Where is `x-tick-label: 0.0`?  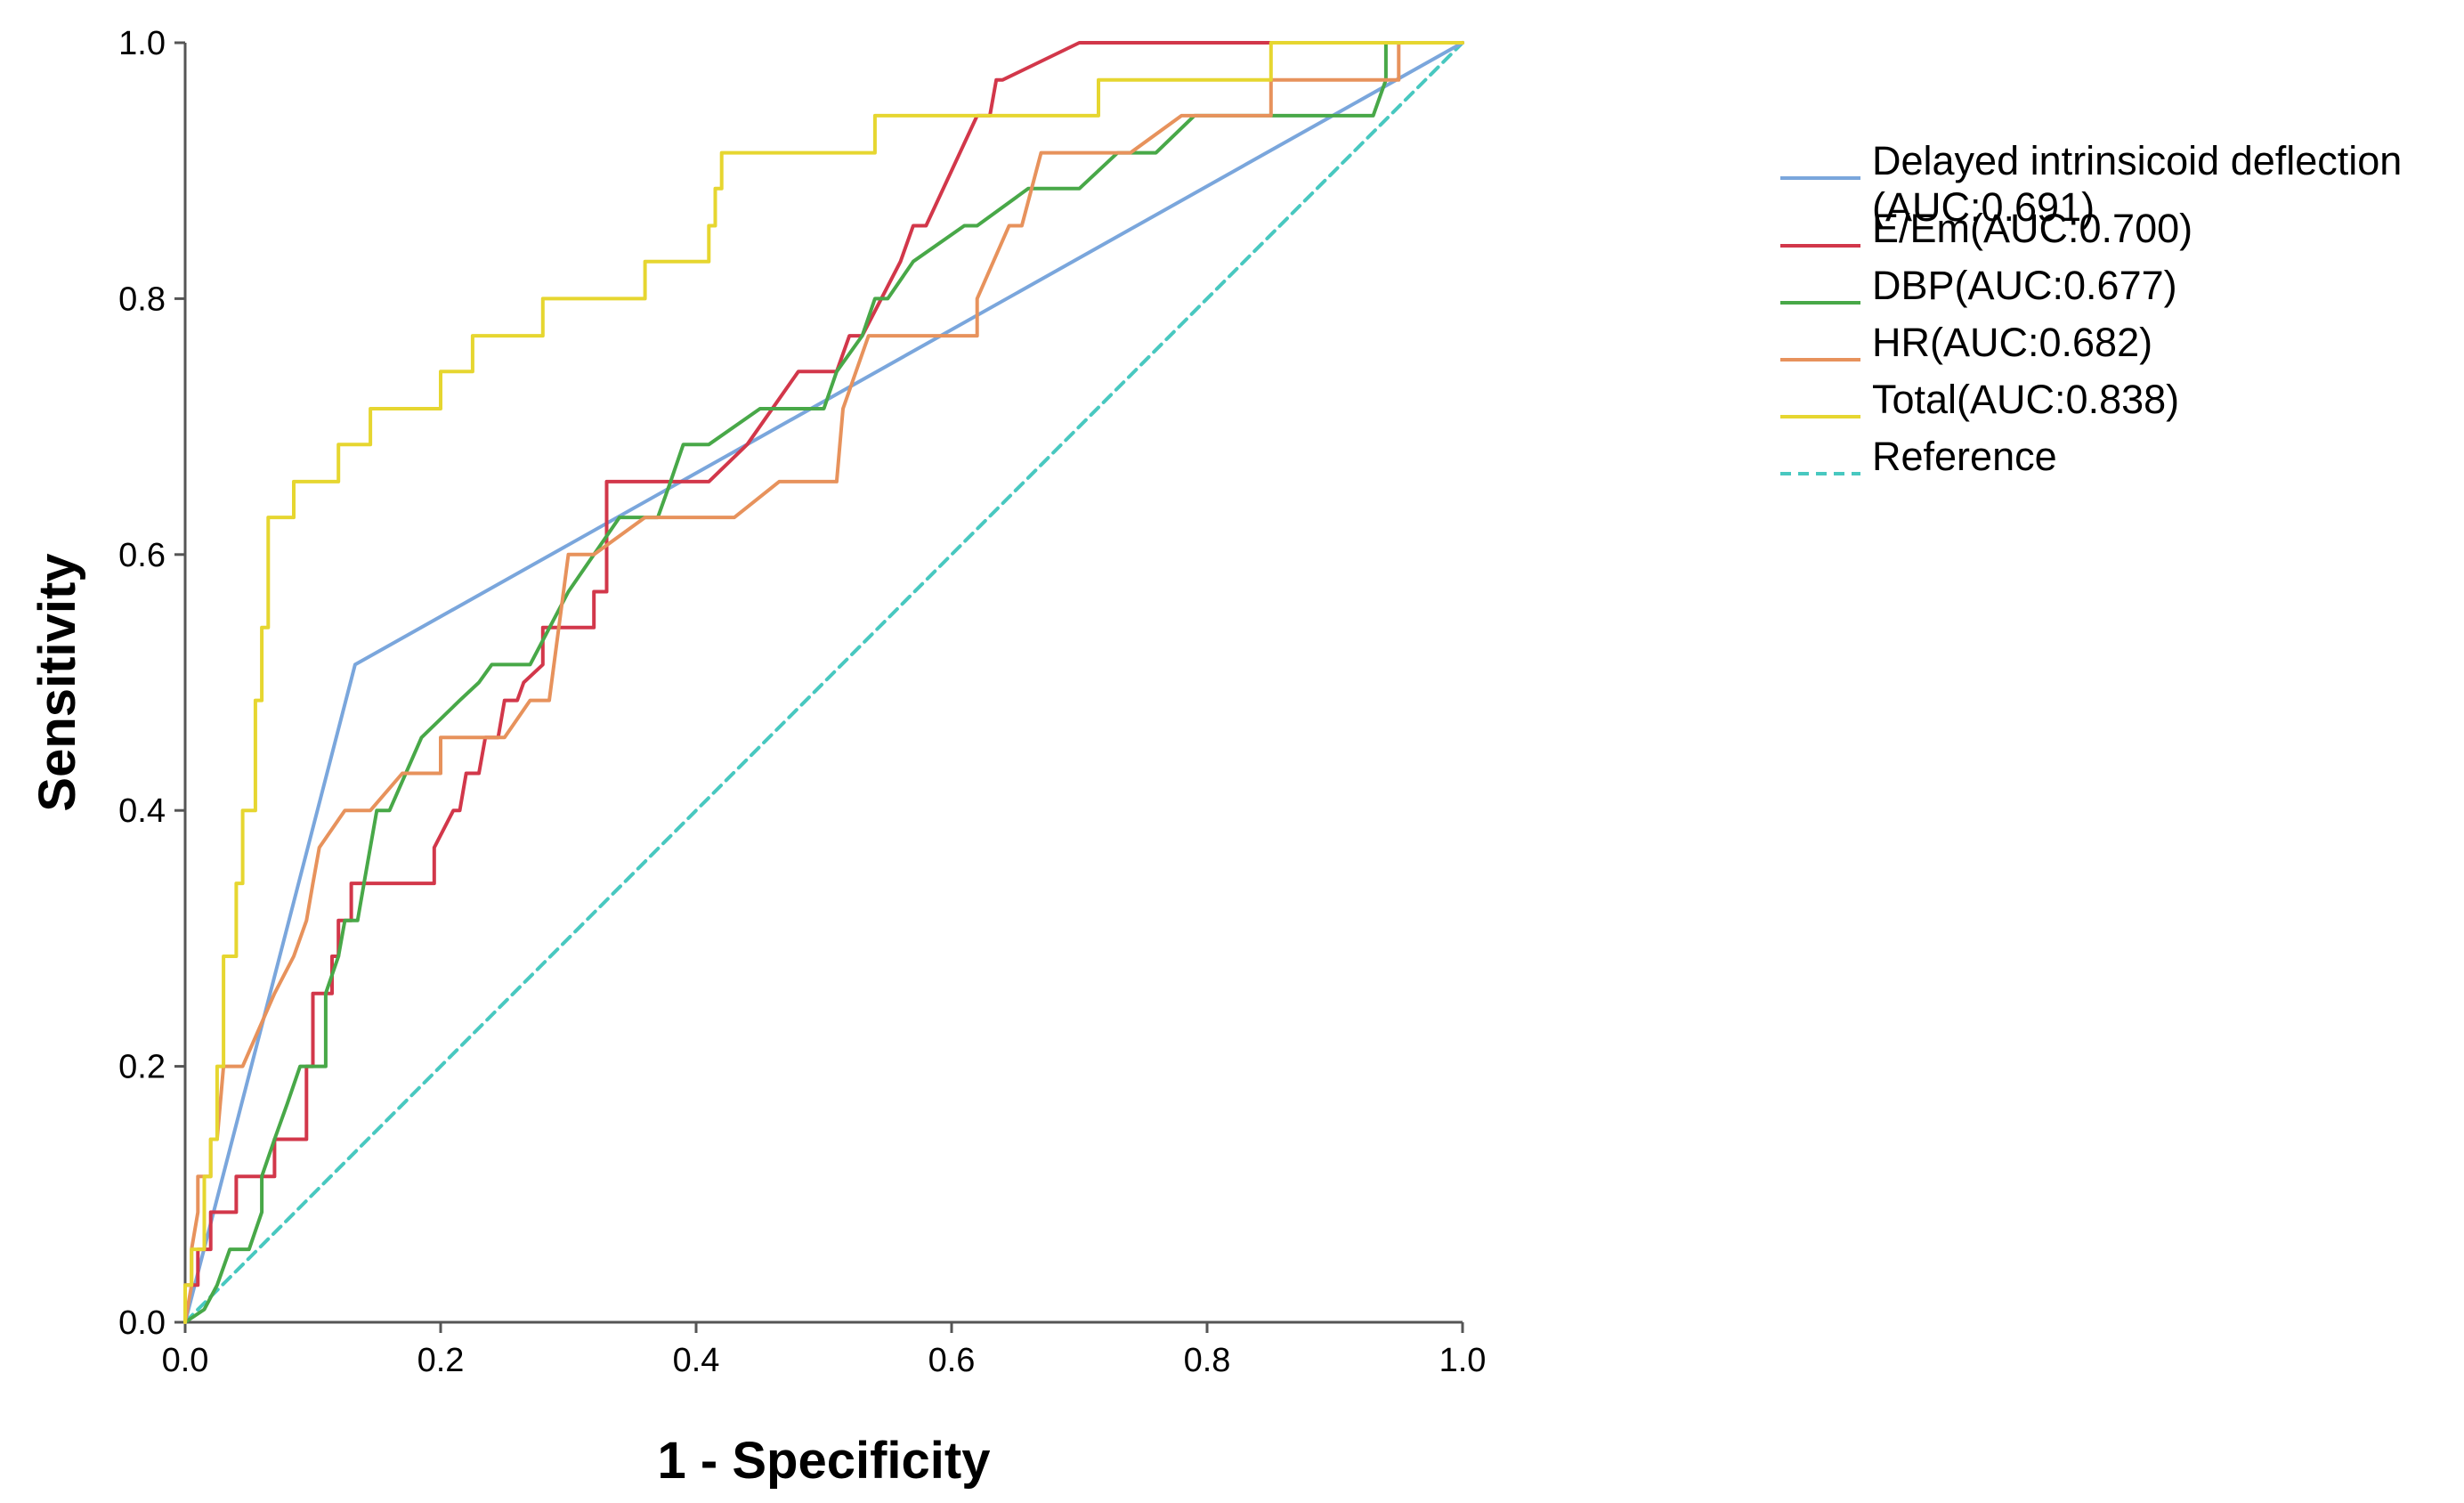 x-tick-label: 0.0 is located at coordinates (185, 1360).